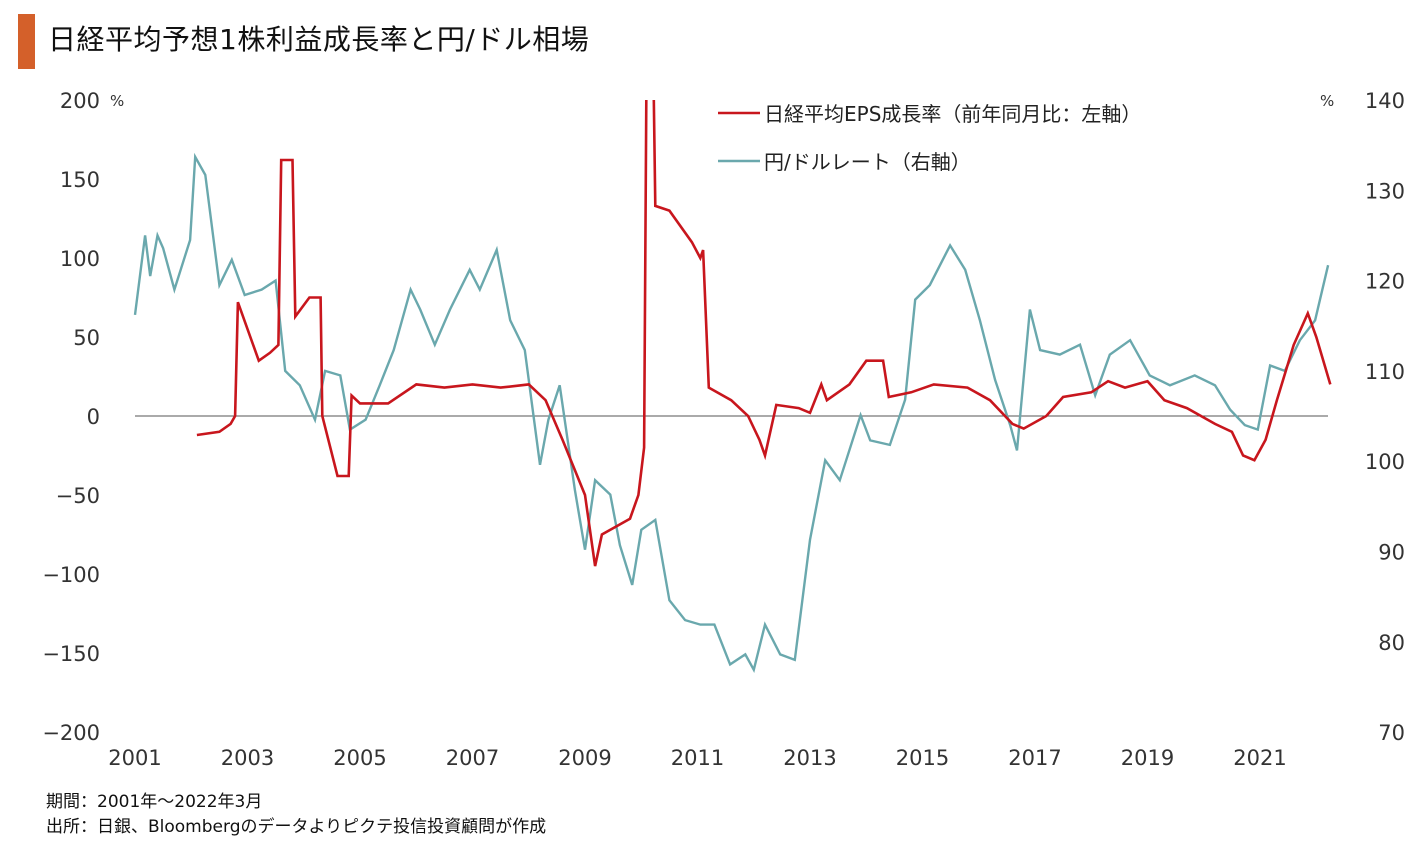 This screenshot has width=1425, height=842. Describe the element at coordinates (134, 758) in the screenshot. I see `x-axis-tick: 2001` at that location.